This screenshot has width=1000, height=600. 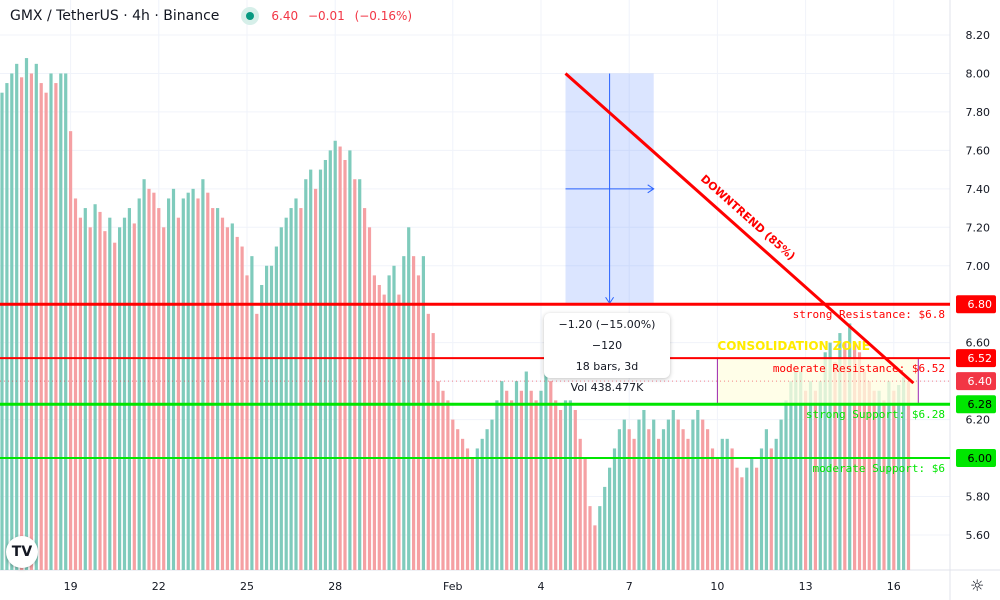 I want to click on symbol-title: GMX / TetherUS · 4h · Binance, so click(x=115, y=16).